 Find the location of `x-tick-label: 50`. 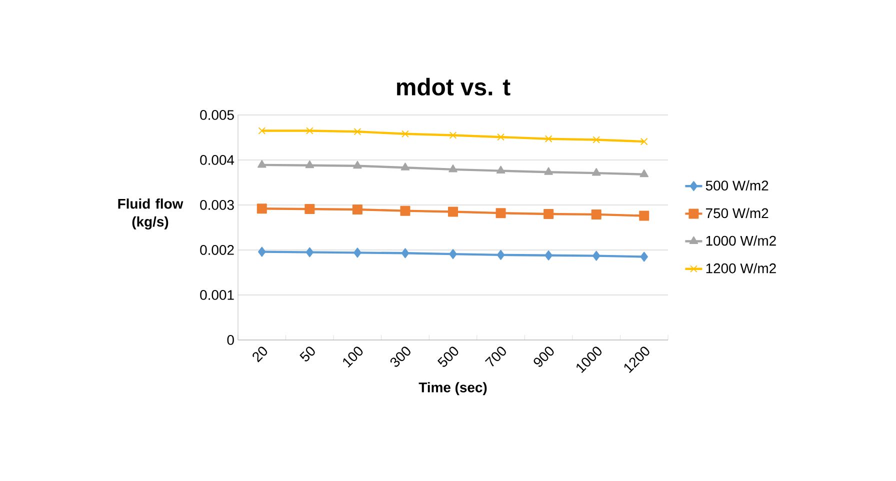

x-tick-label: 50 is located at coordinates (307, 354).